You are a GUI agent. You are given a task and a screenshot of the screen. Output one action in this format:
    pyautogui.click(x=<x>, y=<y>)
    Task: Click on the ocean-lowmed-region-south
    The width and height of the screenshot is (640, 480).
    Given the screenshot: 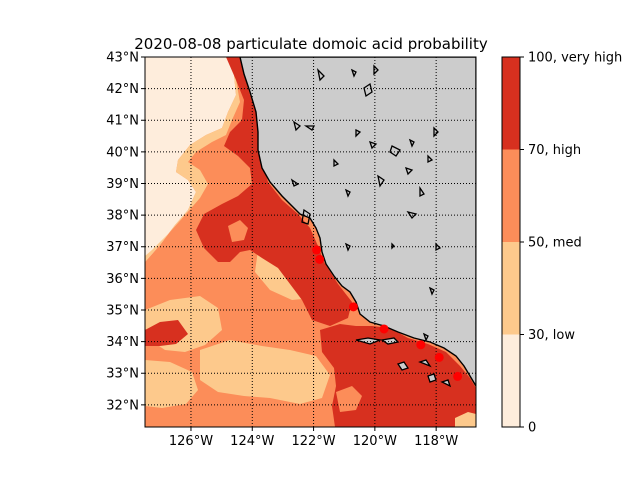 What is the action you would take?
    pyautogui.click(x=265, y=372)
    